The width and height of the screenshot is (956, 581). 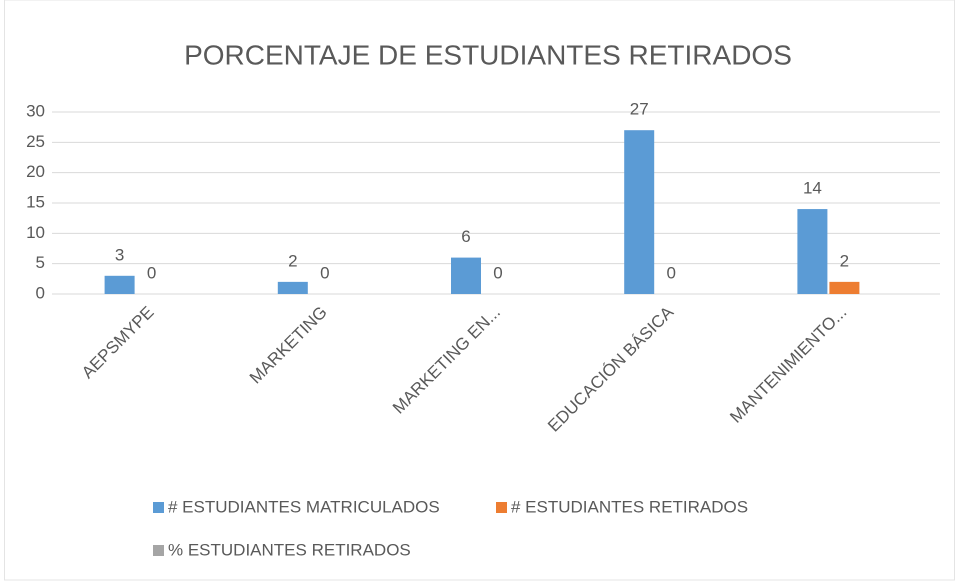 I want to click on y-tick-label: 15, so click(x=35, y=201).